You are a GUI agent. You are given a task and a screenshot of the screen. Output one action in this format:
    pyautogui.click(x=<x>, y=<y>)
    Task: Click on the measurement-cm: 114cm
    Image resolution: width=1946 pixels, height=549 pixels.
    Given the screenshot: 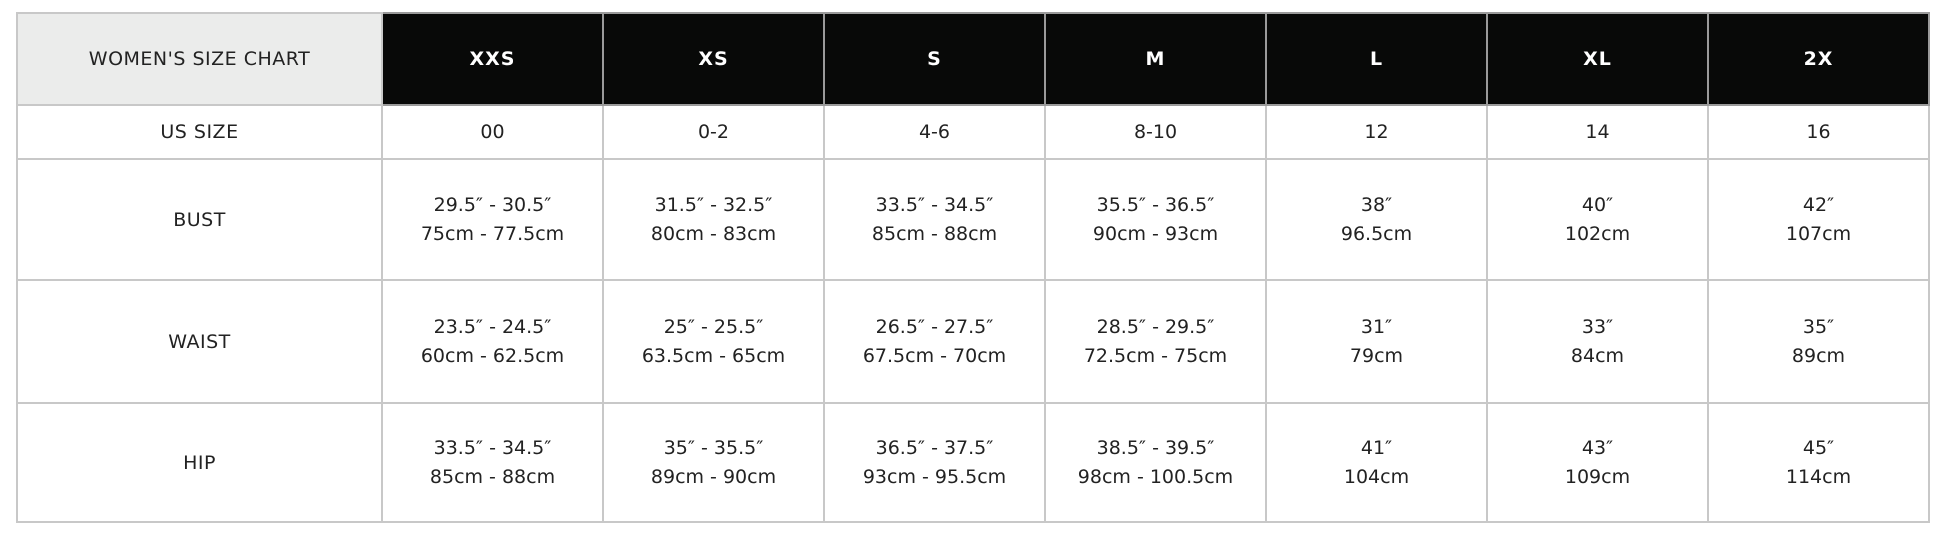 What is the action you would take?
    pyautogui.click(x=1818, y=476)
    